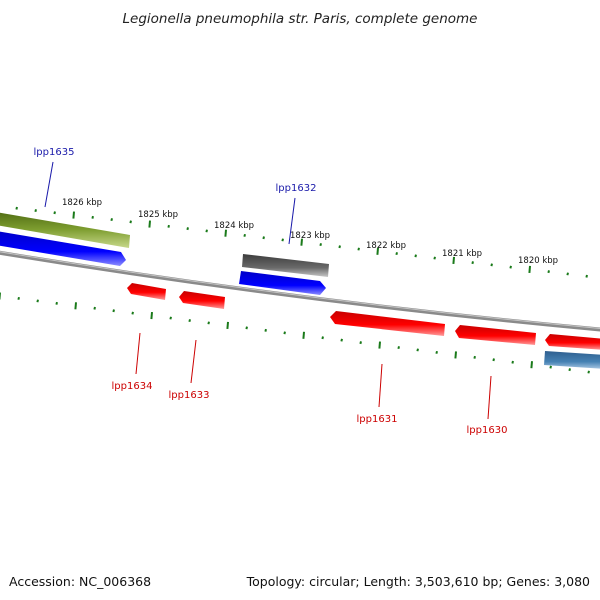 The image size is (600, 600). I want to click on gene-feature-lpp1631, so click(387, 323).